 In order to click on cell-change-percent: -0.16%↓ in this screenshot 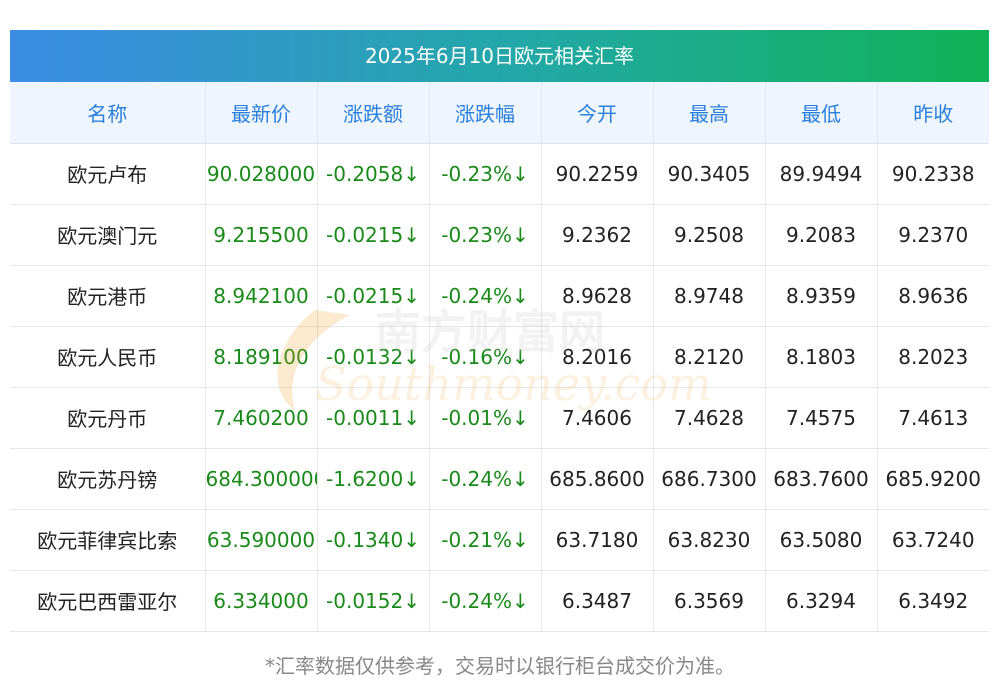, I will do `click(485, 357)`.